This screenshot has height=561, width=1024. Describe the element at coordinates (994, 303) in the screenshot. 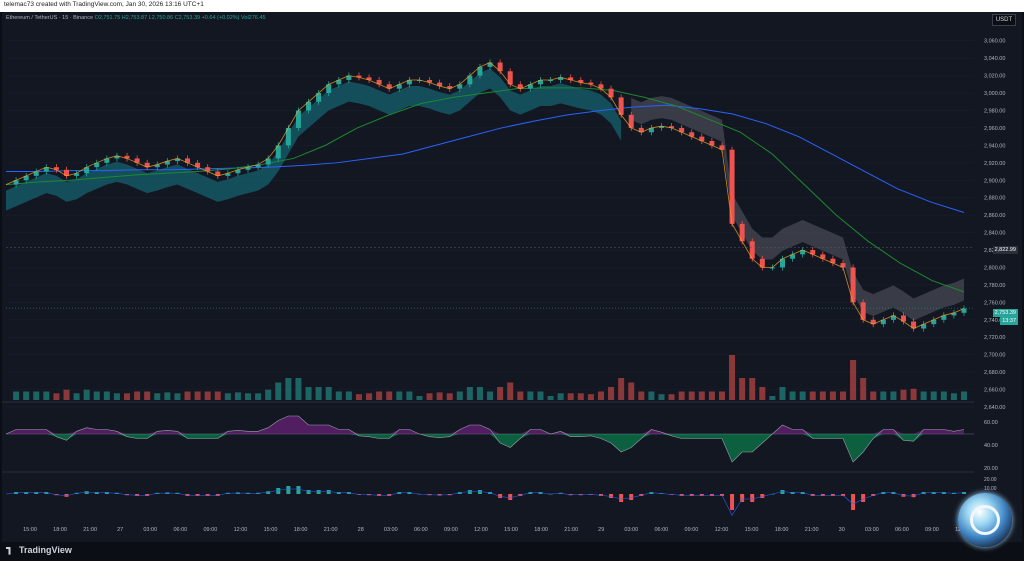

I see `y-tick-label: 2,760.00` at that location.